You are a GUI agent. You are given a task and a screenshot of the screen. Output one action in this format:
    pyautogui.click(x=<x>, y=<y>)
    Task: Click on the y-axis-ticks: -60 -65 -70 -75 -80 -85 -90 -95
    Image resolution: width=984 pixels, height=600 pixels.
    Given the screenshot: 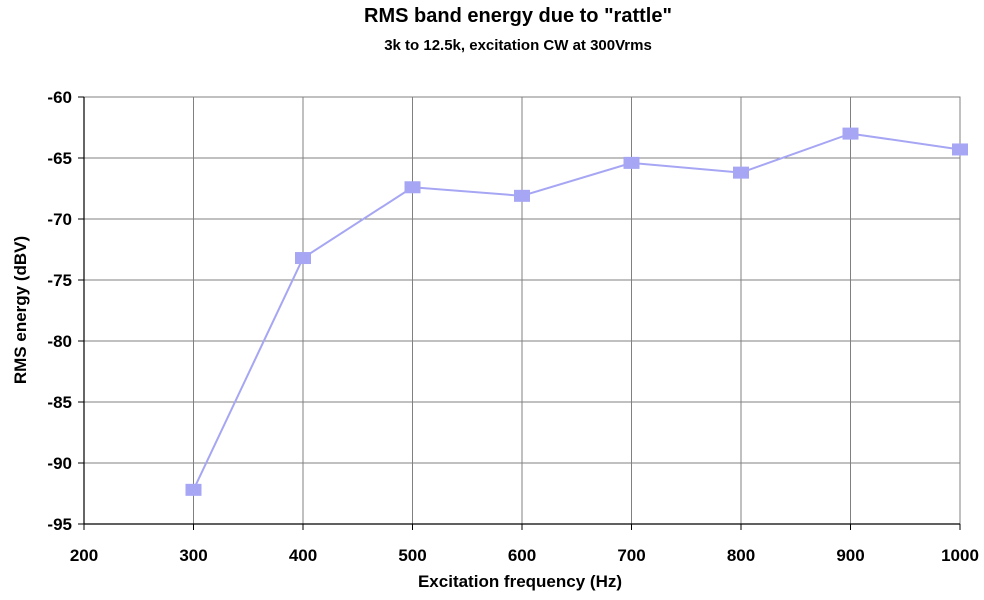 What is the action you would take?
    pyautogui.click(x=65, y=311)
    